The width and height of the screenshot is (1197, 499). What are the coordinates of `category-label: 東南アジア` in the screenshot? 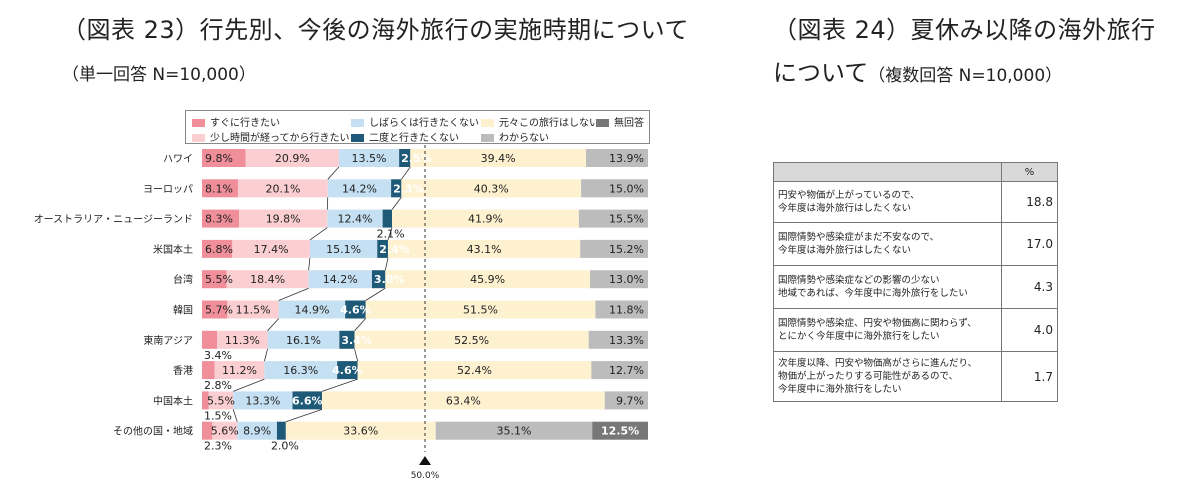 It's located at (168, 340).